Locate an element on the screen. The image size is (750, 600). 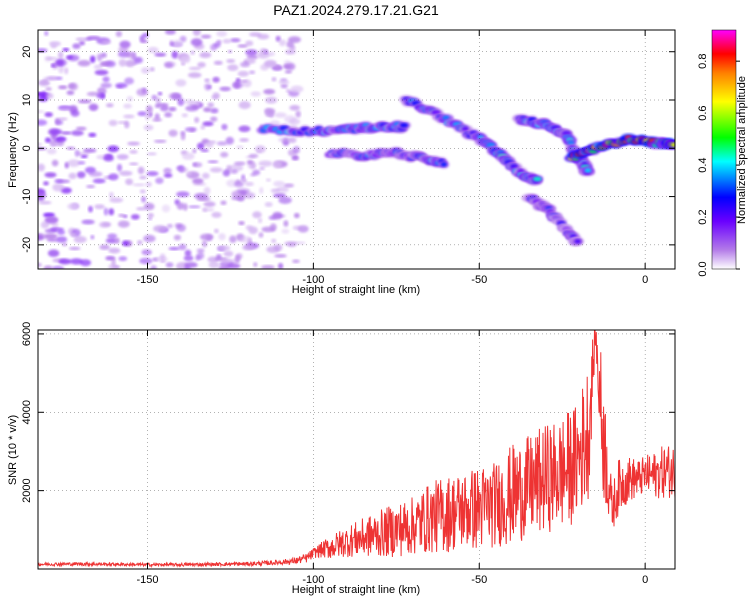
y-tick-label: 4000 is located at coordinates (27, 412).